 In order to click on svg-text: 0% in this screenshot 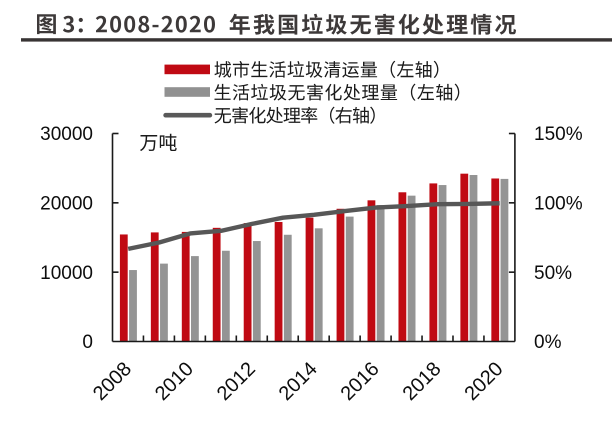, I will do `click(548, 342)`.